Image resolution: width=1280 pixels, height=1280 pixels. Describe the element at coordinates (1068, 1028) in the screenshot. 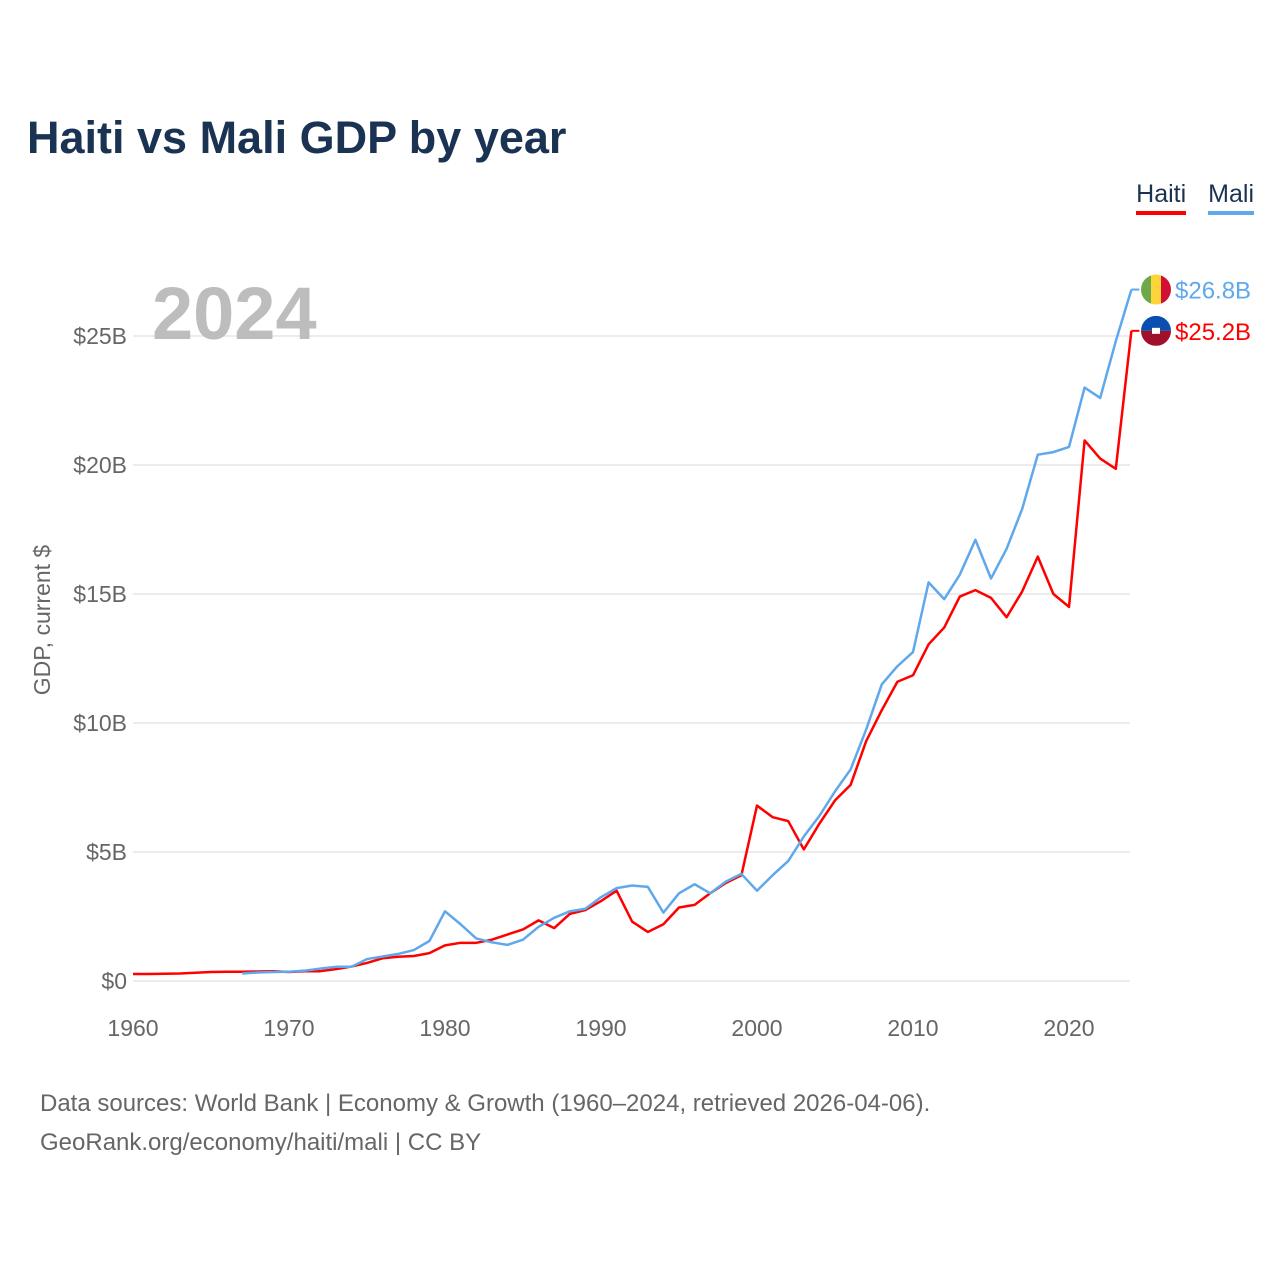

I see `x-tick-label: 2020` at that location.